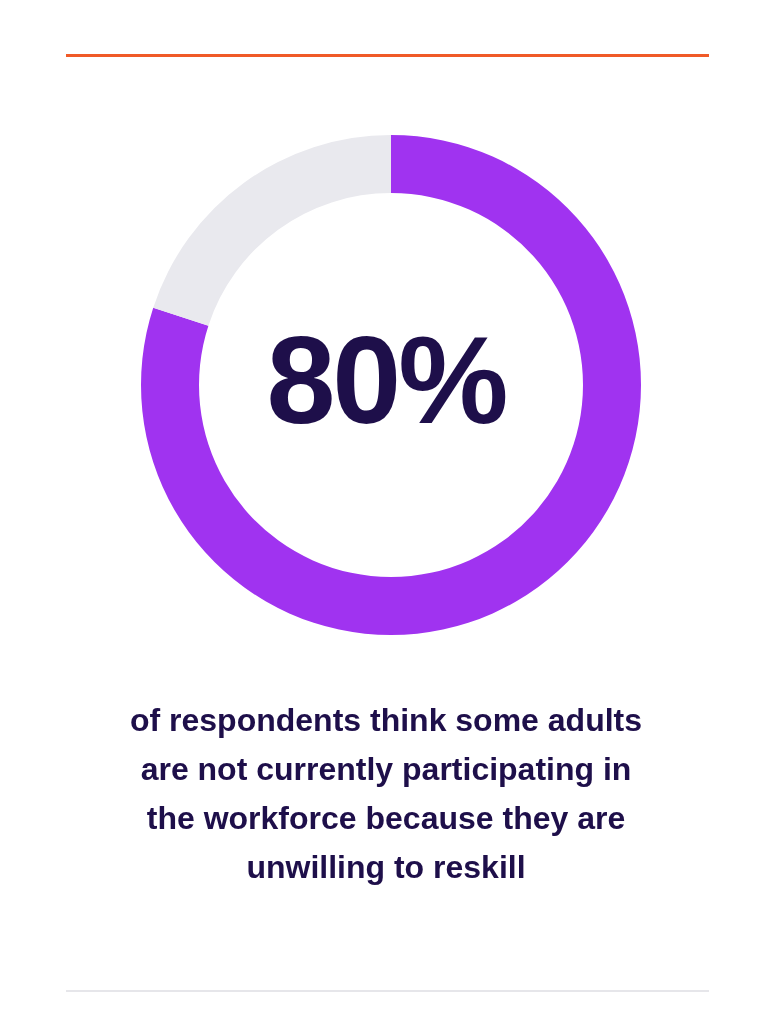  I want to click on text: of respondents think some adults are not currently participating in the workforce because they are unwilling to reskill, so click(386, 794).